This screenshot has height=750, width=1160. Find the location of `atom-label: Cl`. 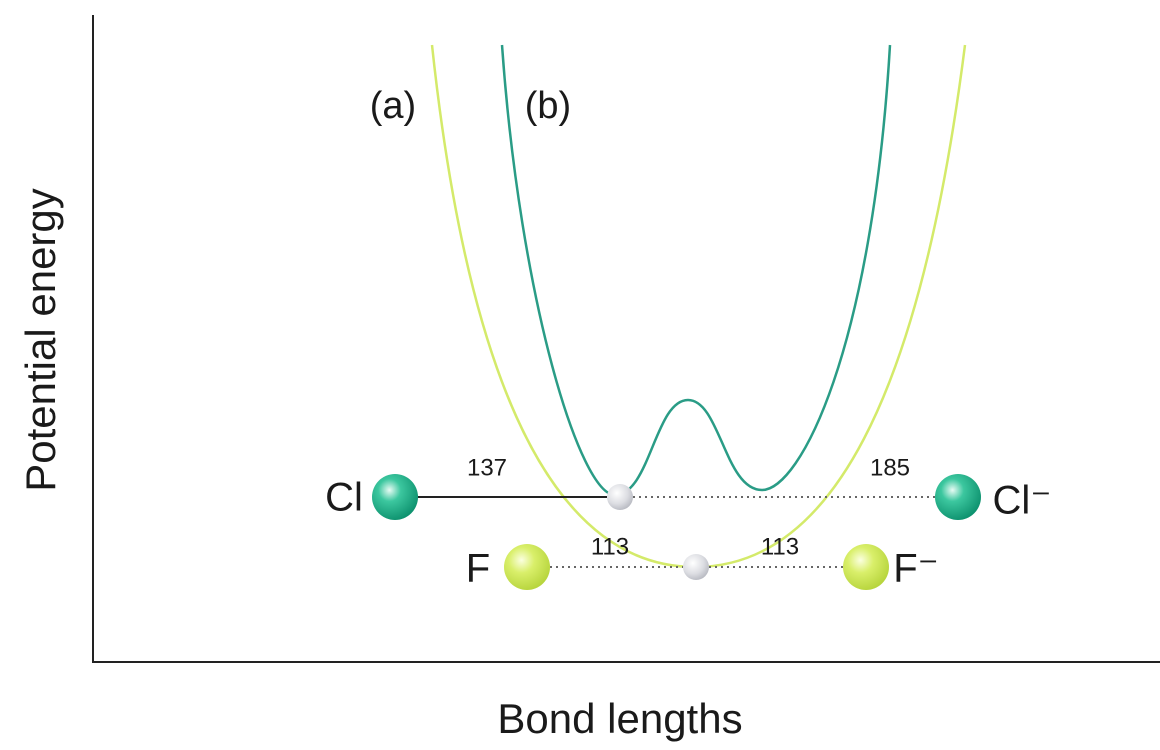

atom-label: Cl is located at coordinates (344, 498).